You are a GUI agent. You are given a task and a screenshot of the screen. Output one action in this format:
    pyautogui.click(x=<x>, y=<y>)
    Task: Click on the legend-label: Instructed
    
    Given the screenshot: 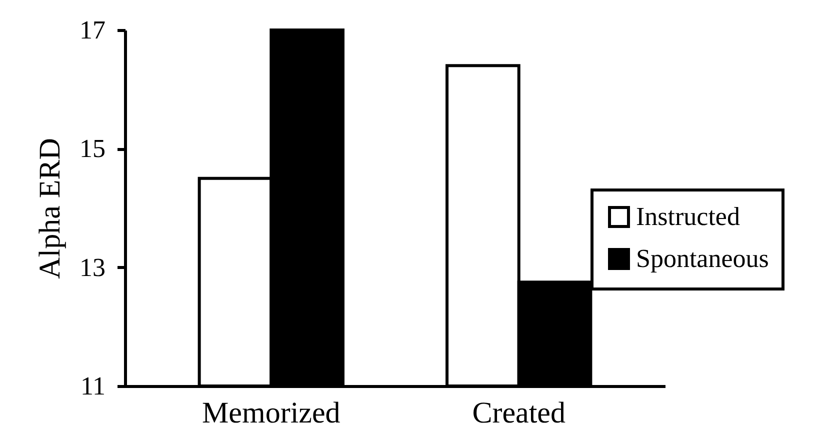 What is the action you would take?
    pyautogui.click(x=688, y=216)
    